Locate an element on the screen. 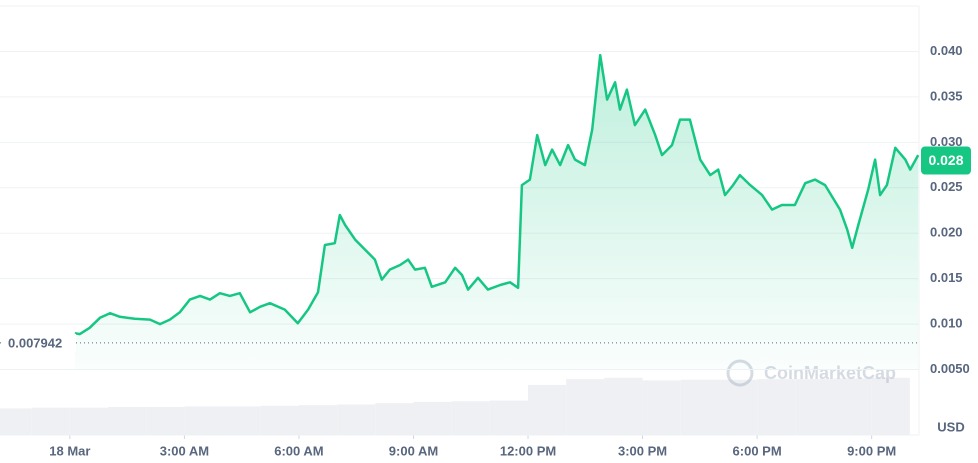 The height and width of the screenshot is (463, 978). x-tick-label: 6:00 AM is located at coordinates (298, 450).